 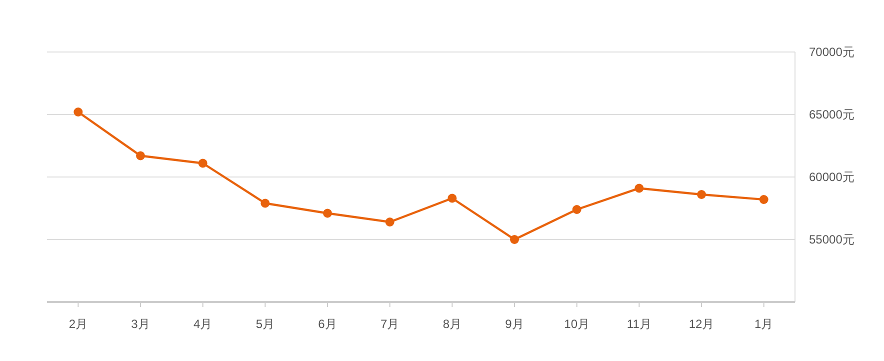 What do you see at coordinates (764, 324) in the screenshot?
I see `x-tick-label: 1月` at bounding box center [764, 324].